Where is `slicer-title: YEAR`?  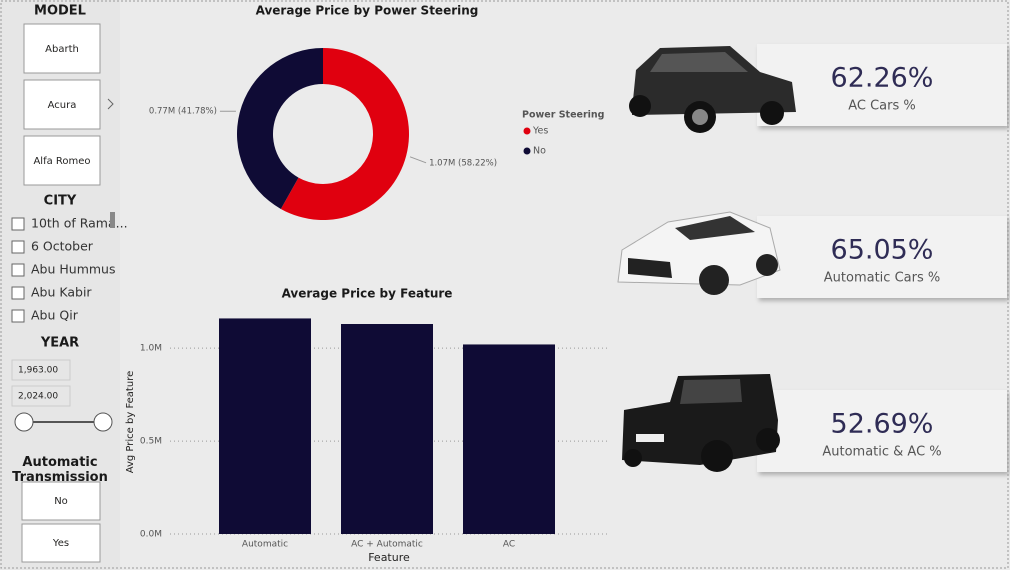 slicer-title: YEAR is located at coordinates (59, 343).